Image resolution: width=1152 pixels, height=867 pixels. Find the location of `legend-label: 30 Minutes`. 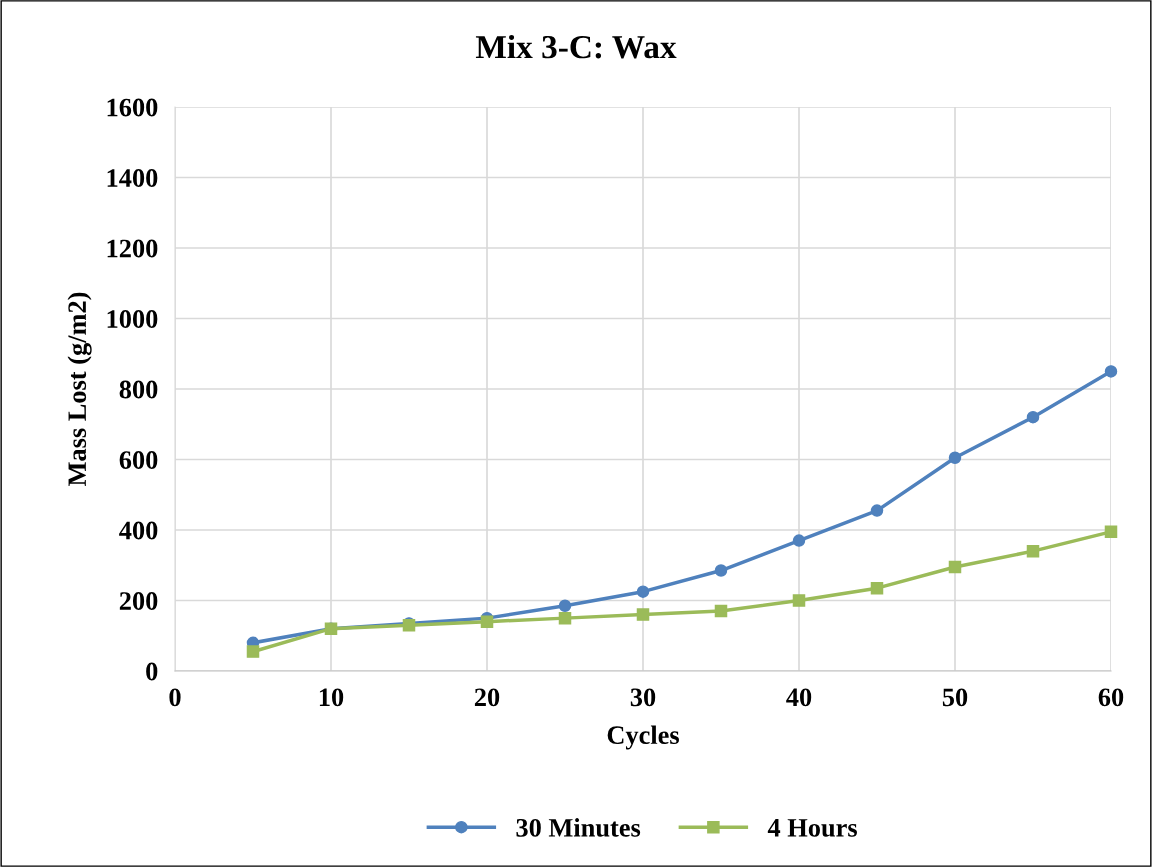

legend-label: 30 Minutes is located at coordinates (578, 827).